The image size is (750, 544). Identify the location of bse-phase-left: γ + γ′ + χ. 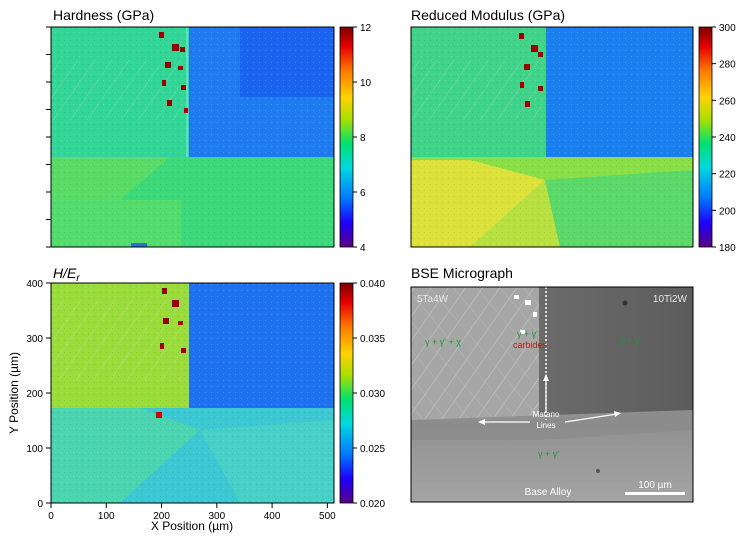
(443, 342).